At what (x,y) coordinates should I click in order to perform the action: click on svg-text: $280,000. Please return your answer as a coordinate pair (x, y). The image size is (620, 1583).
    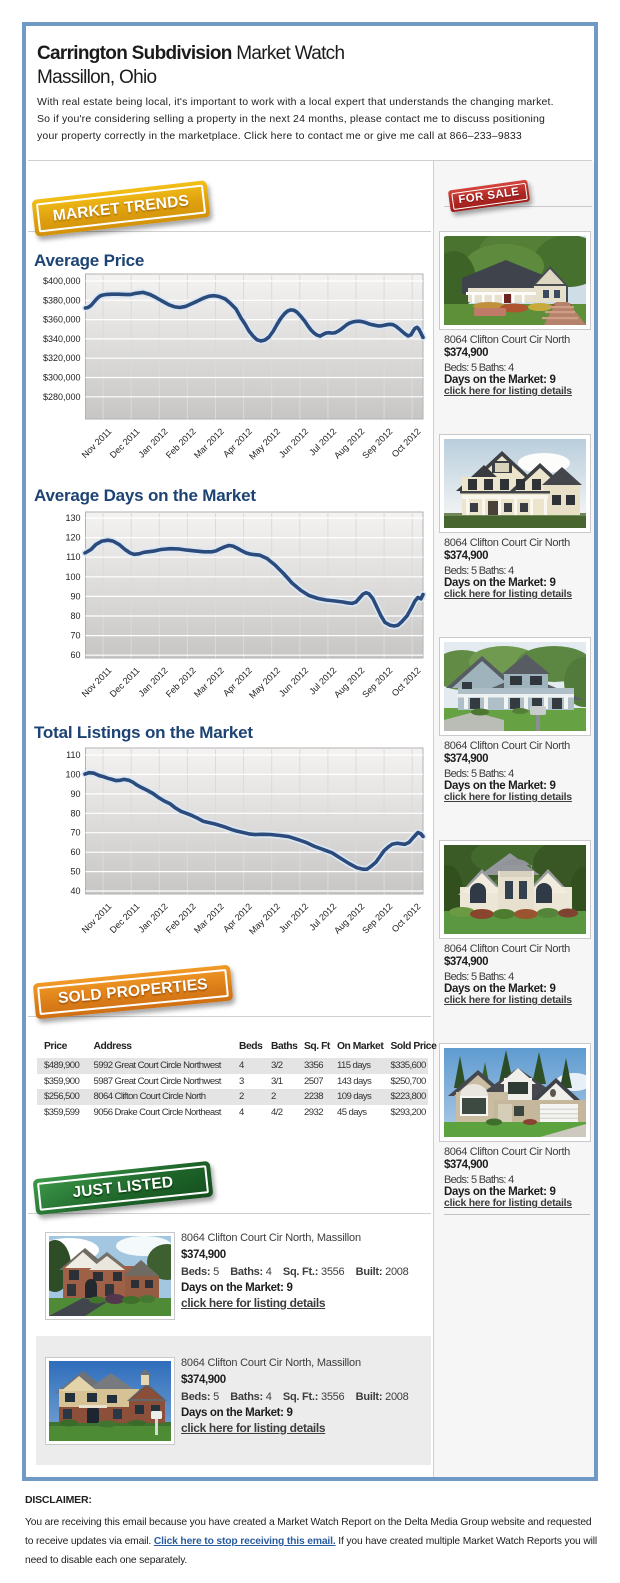
    Looking at the image, I should click on (62, 397).